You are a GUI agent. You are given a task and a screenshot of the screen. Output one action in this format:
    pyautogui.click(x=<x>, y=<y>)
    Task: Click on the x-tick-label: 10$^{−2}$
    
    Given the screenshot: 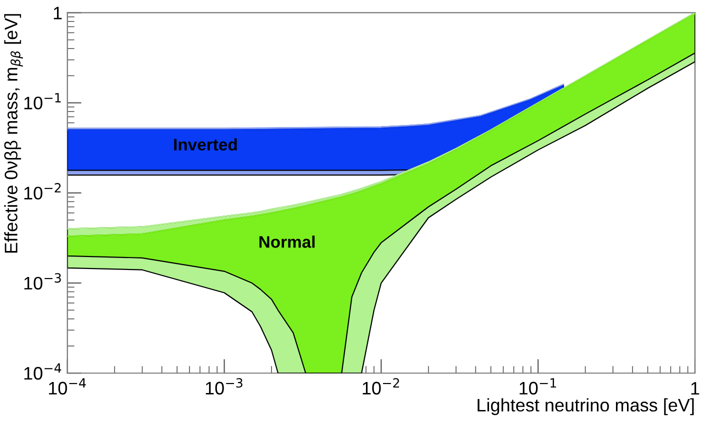 What is the action you would take?
    pyautogui.click(x=381, y=386)
    